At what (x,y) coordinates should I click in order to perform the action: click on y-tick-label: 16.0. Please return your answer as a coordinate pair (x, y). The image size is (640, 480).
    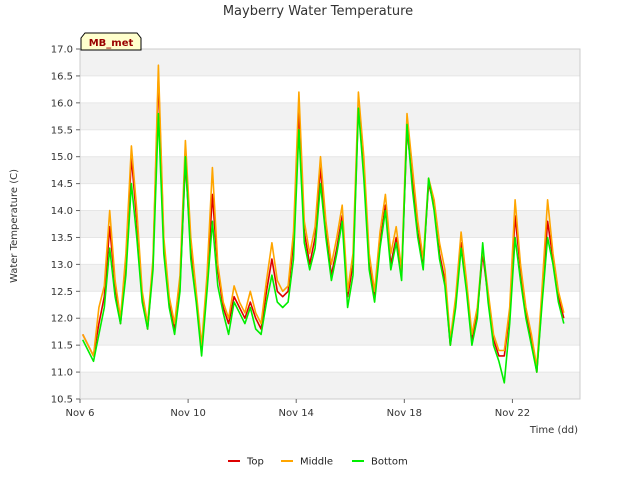
    Looking at the image, I should click on (62, 103).